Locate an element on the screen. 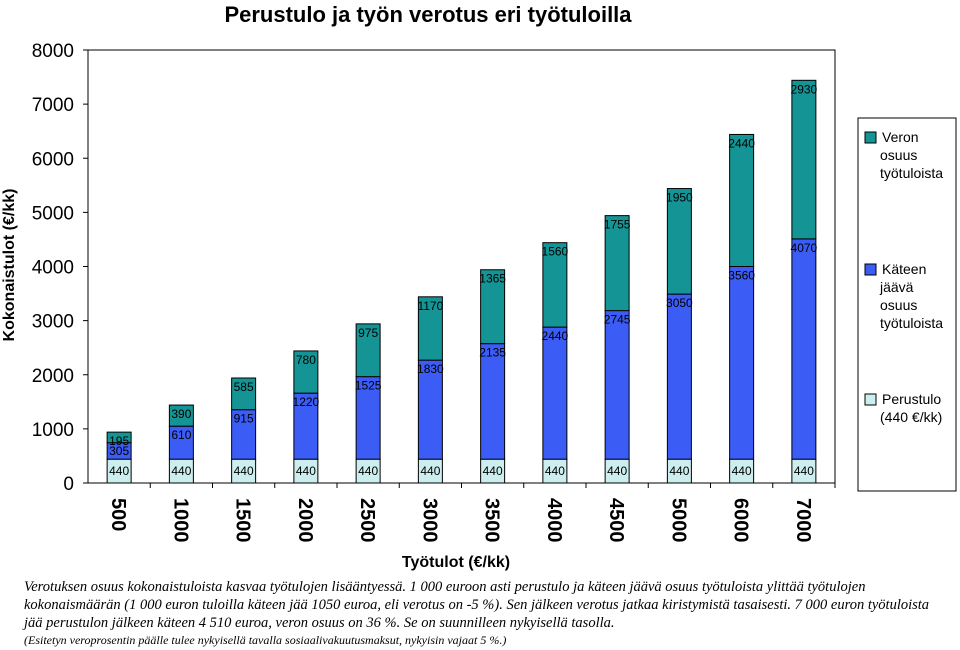 This screenshot has width=960, height=650. legend-label: Käteen is located at coordinates (904, 269).